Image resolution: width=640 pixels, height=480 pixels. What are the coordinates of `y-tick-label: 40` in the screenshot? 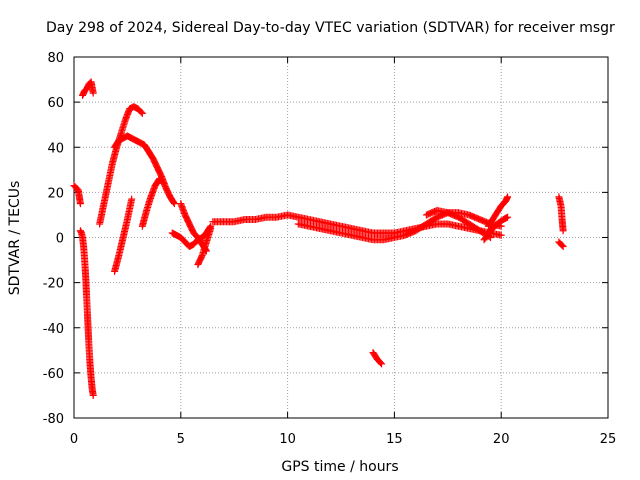 It's located at (55, 148).